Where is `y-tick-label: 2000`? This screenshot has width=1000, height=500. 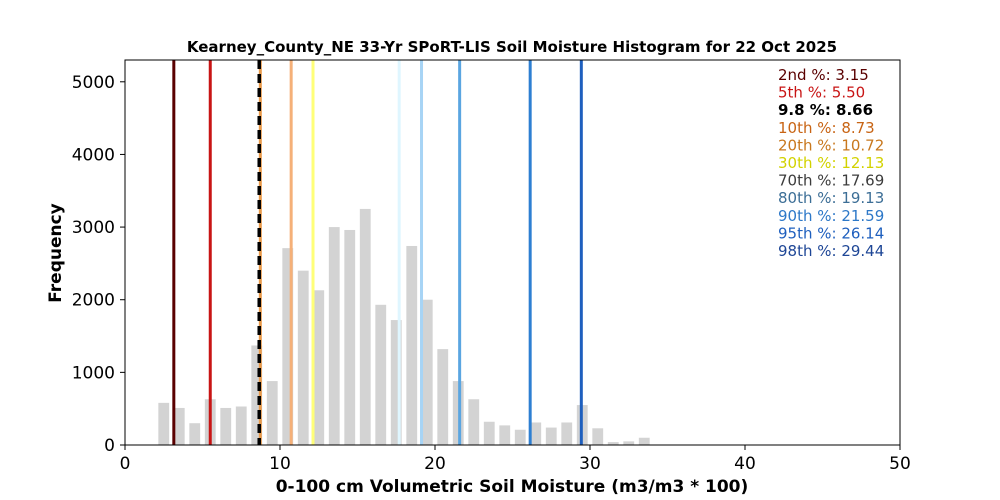
y-tick-label: 2000 is located at coordinates (93, 301).